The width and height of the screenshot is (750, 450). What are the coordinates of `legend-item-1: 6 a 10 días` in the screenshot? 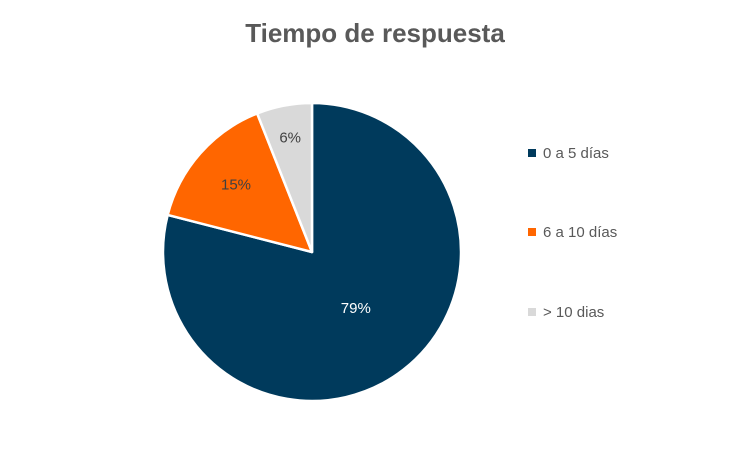 It's located at (572, 232).